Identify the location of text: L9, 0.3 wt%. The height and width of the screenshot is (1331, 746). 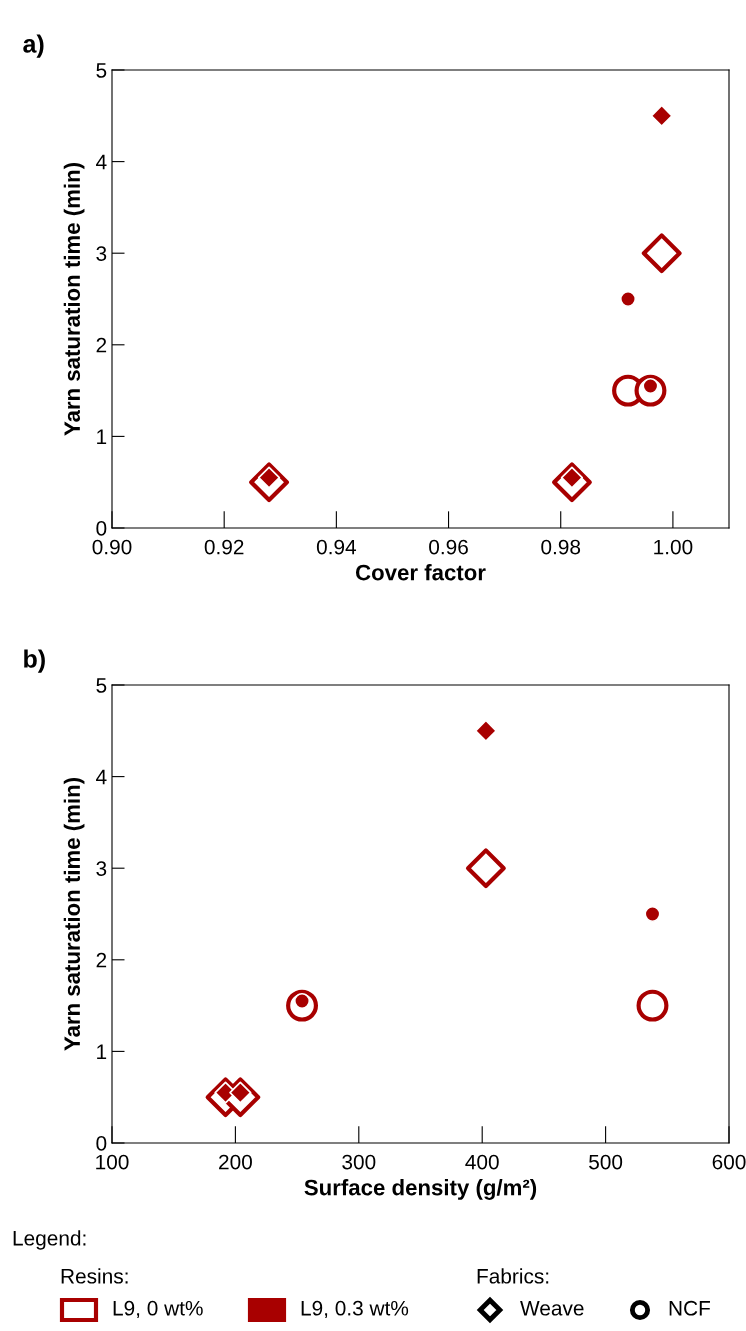
(355, 1309).